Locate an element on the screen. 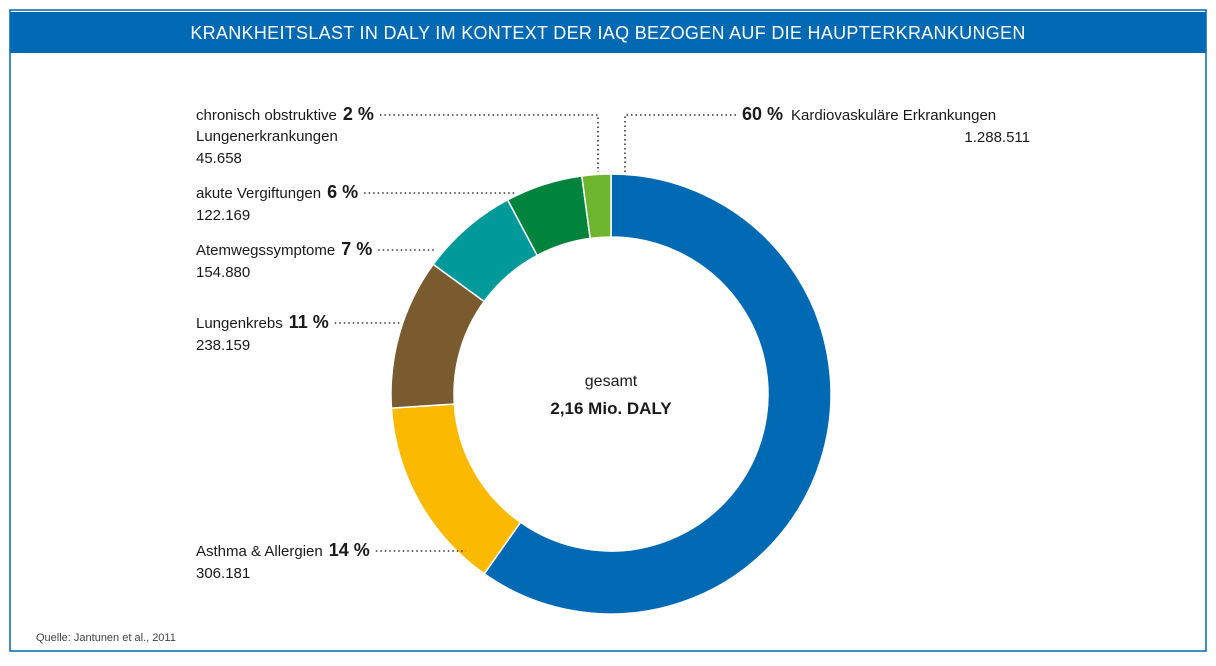 The image size is (1216, 666). center-label: gesamt is located at coordinates (611, 381).